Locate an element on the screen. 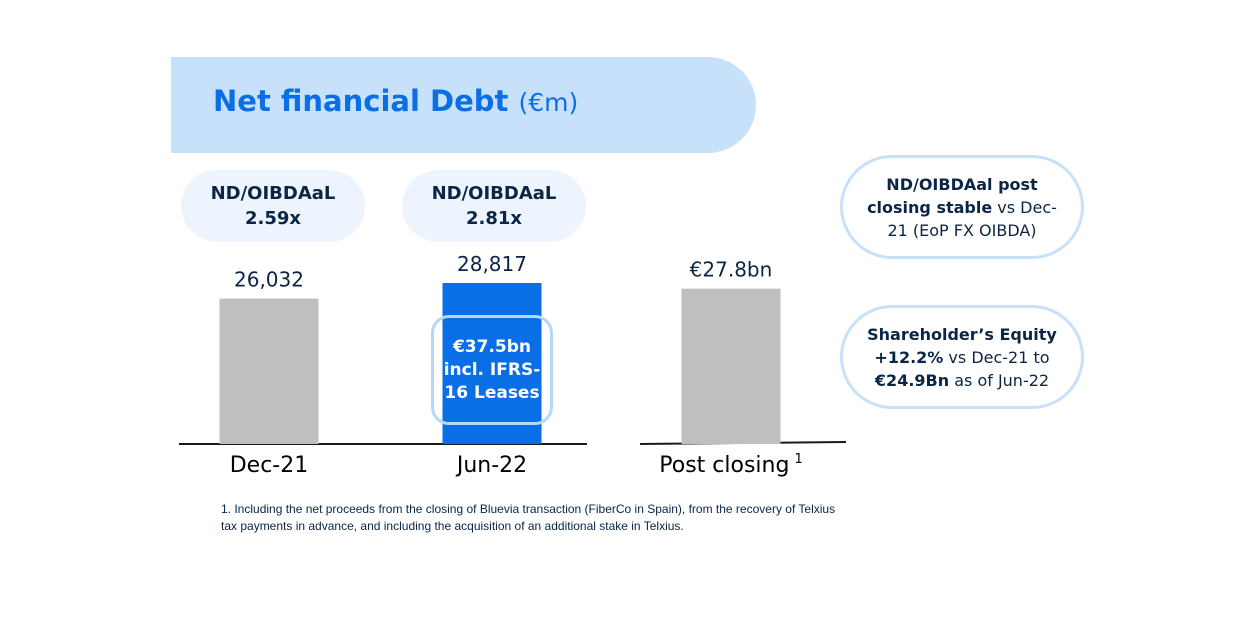 The height and width of the screenshot is (633, 1250). ratio-pill-dec21: ND/OIBDAaL 2.59x is located at coordinates (273, 206).